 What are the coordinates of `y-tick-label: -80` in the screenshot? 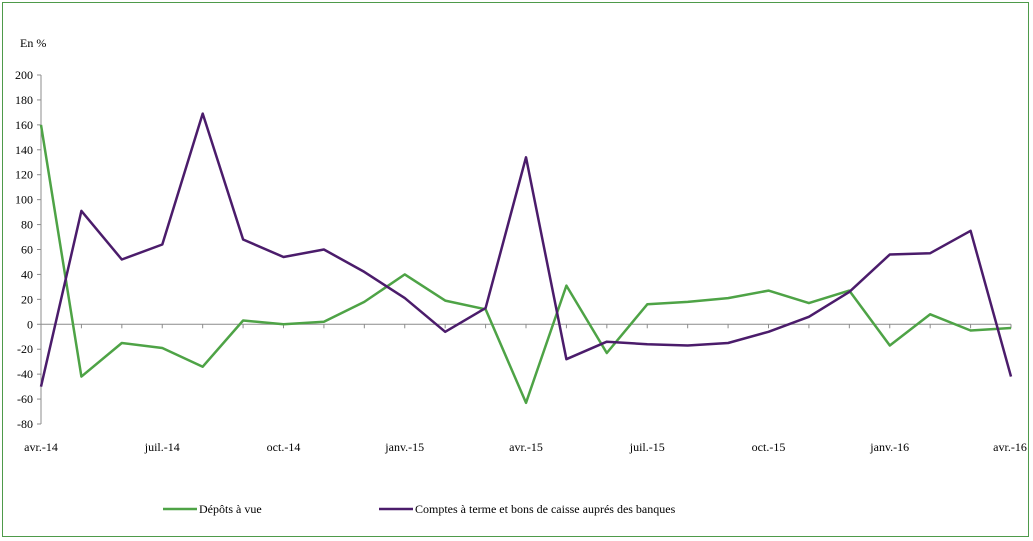 It's located at (25, 424).